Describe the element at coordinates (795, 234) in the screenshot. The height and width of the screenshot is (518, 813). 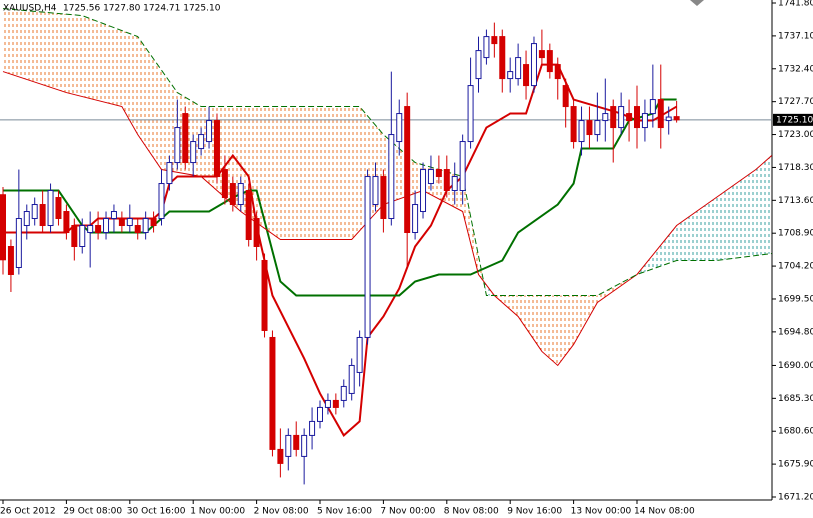
I see `y-tick-label: 1708.90` at that location.